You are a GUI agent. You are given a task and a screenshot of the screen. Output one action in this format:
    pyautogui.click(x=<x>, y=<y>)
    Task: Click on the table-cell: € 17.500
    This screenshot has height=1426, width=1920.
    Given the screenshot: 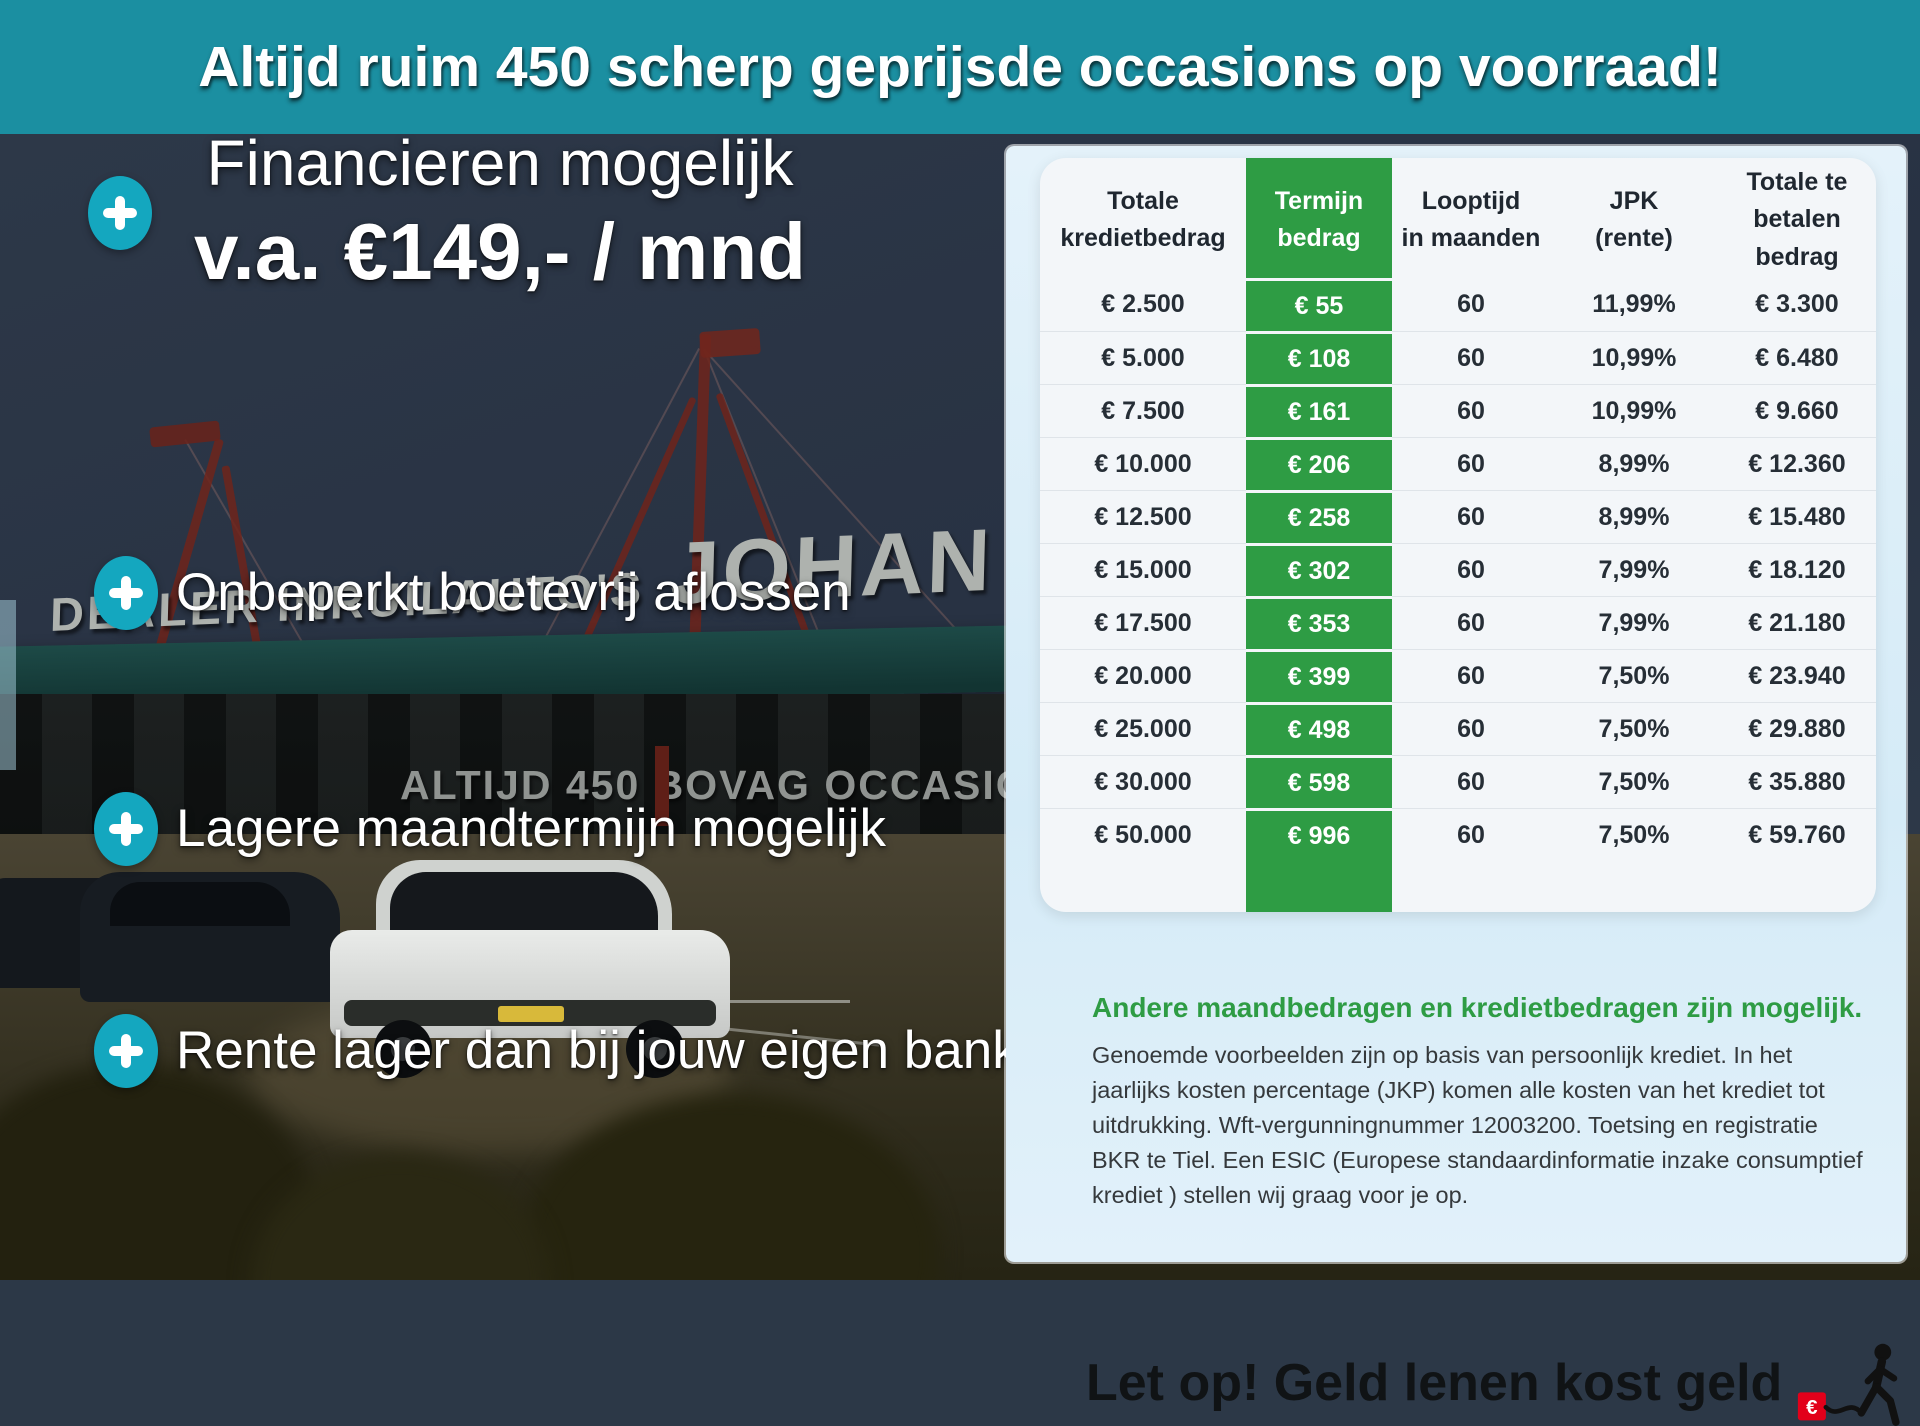 What is the action you would take?
    pyautogui.click(x=1143, y=622)
    